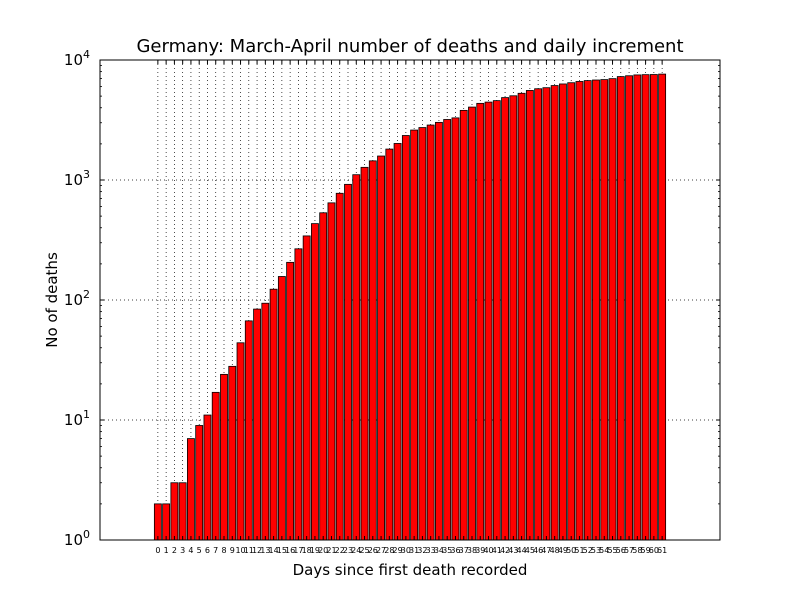  I want to click on x-tick-label: 15, so click(282, 550).